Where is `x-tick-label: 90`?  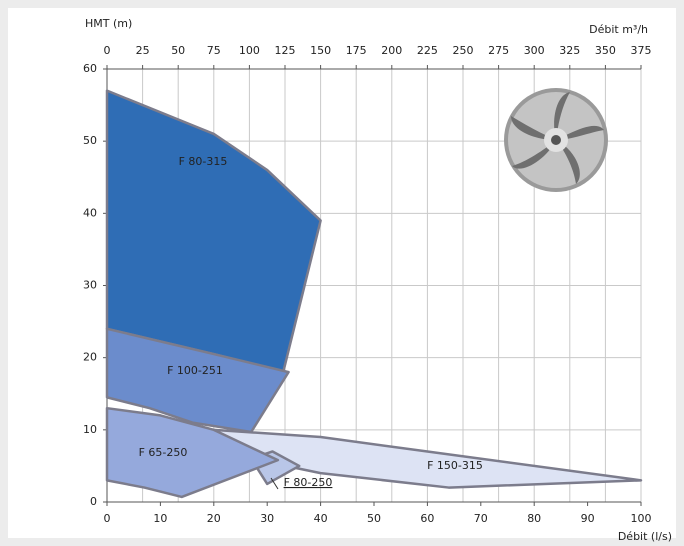 x-tick-label: 90 is located at coordinates (588, 518).